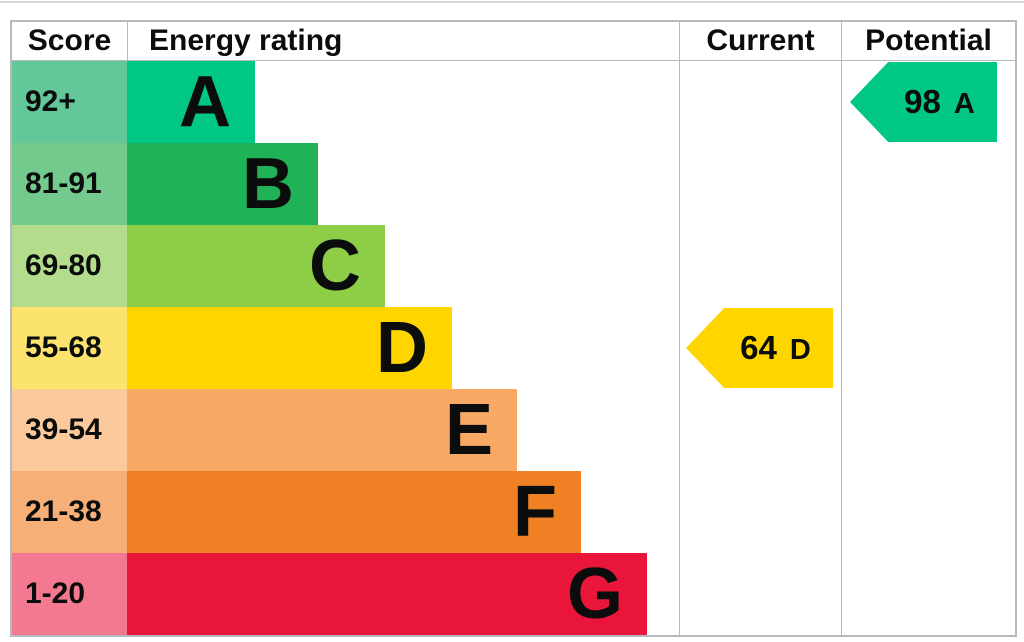 This screenshot has width=1024, height=642. I want to click on potential-cell-g, so click(928, 594).